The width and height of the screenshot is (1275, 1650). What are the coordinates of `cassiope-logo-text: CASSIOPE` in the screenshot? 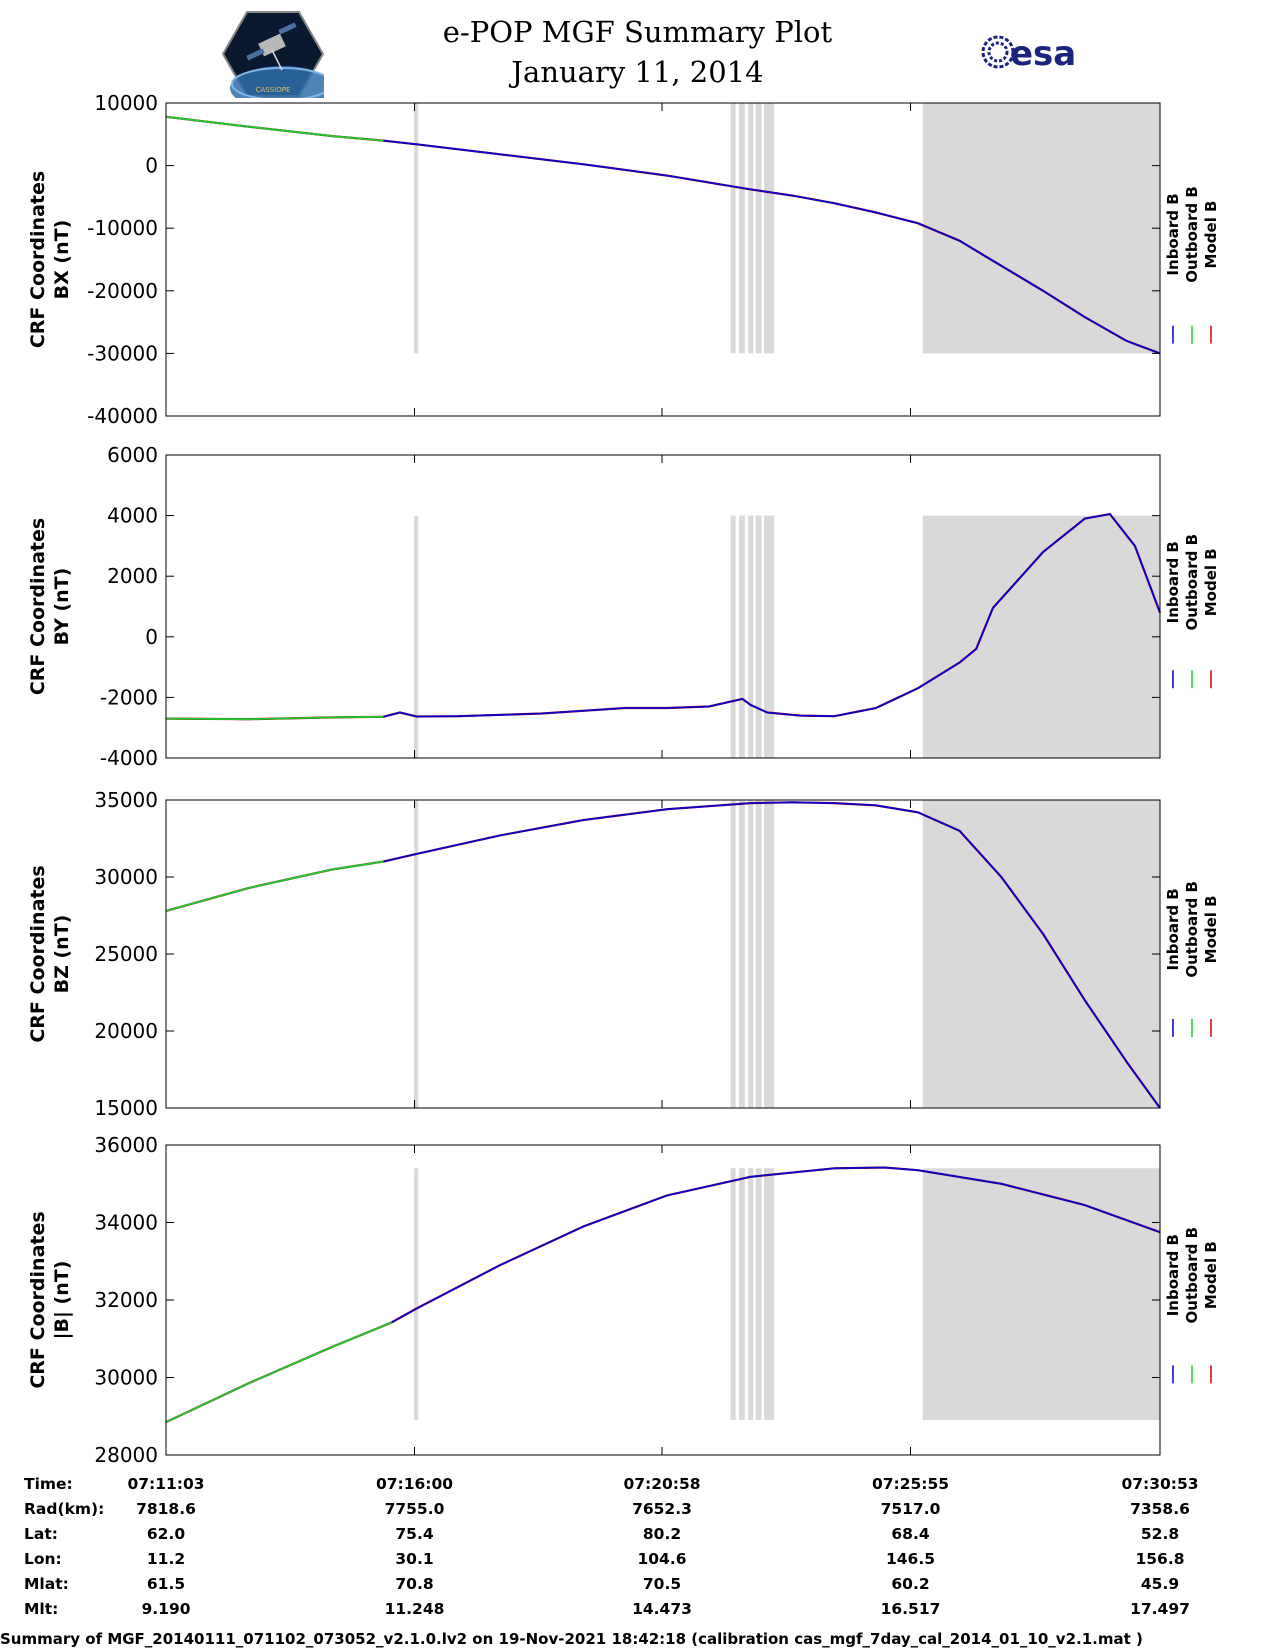 It's located at (273, 90).